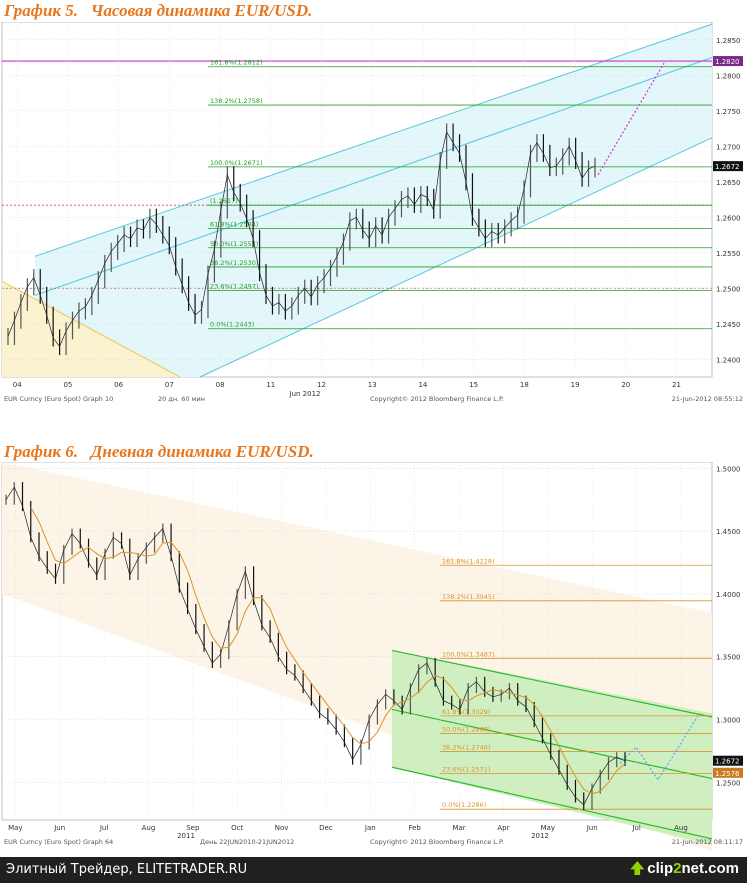 This screenshot has height=883, width=747. What do you see at coordinates (468, 561) in the screenshot?
I see `fib-level-label: 161.8%(1.4228)` at bounding box center [468, 561].